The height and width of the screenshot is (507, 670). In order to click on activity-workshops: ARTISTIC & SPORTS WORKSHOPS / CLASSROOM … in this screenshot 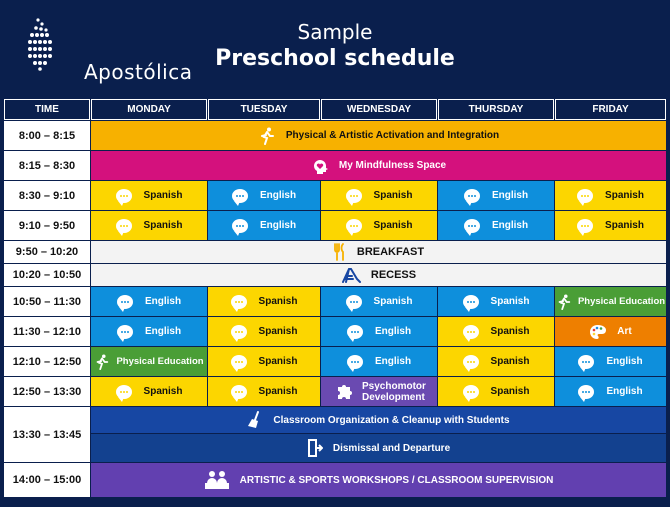, I will do `click(378, 480)`.